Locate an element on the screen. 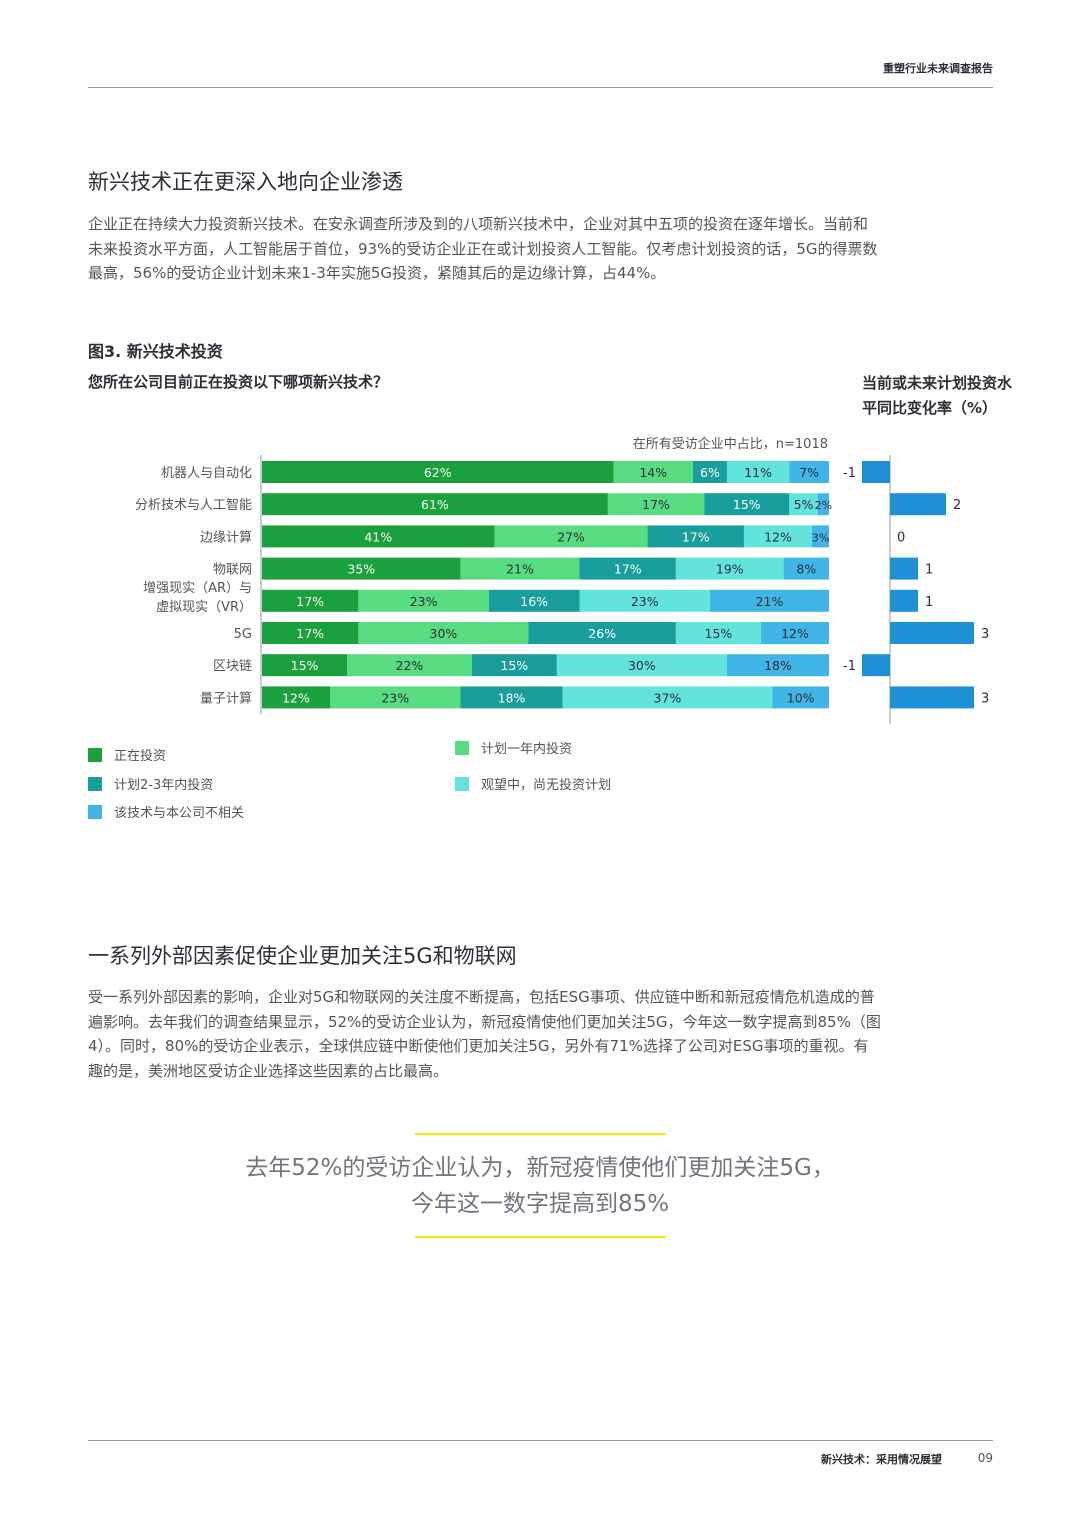  data-label: 2% is located at coordinates (823, 505).